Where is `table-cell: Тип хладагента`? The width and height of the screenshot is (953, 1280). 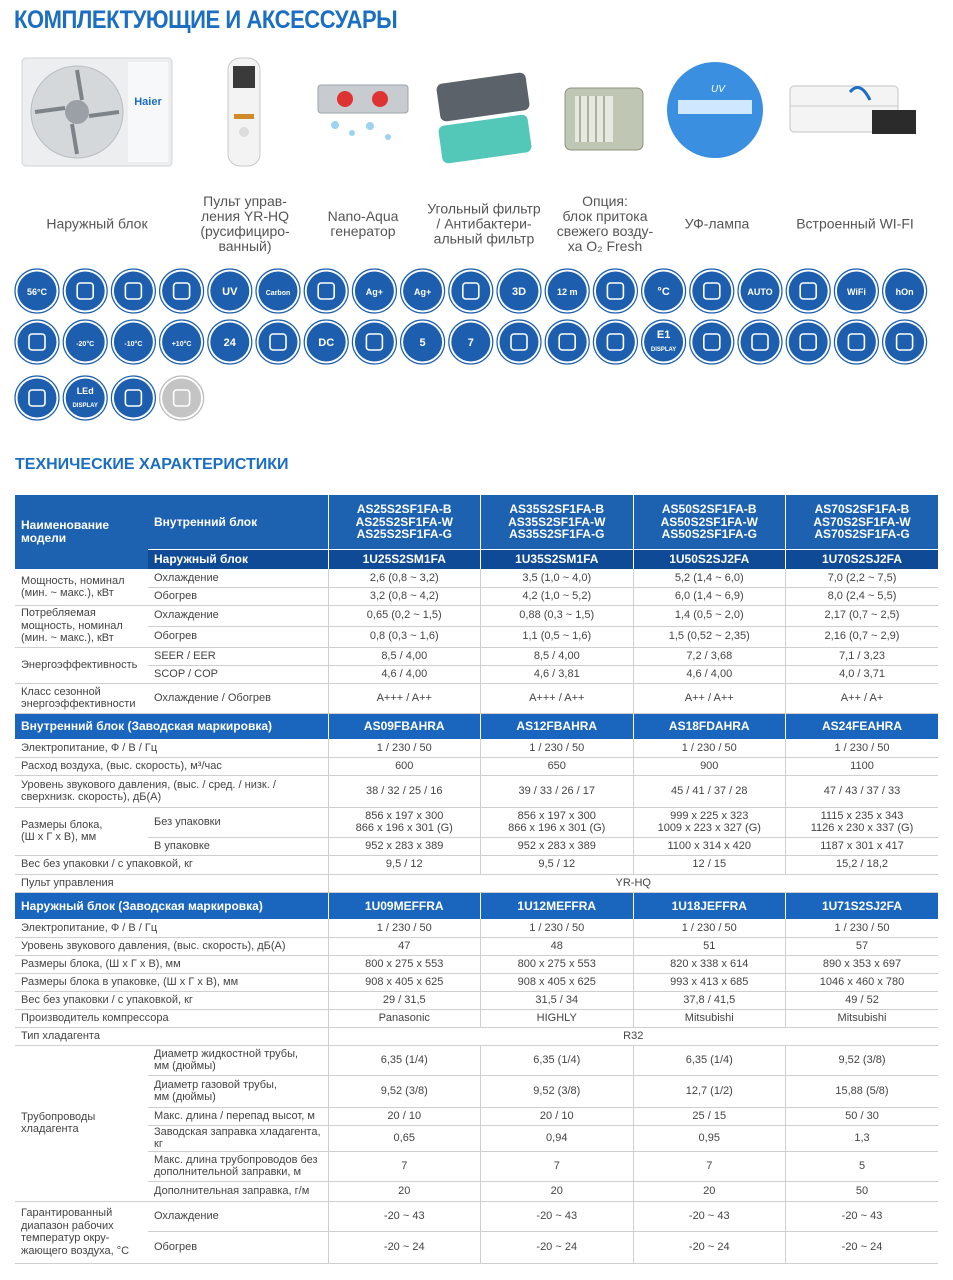
table-cell: Тип хладагента is located at coordinates (171, 1036).